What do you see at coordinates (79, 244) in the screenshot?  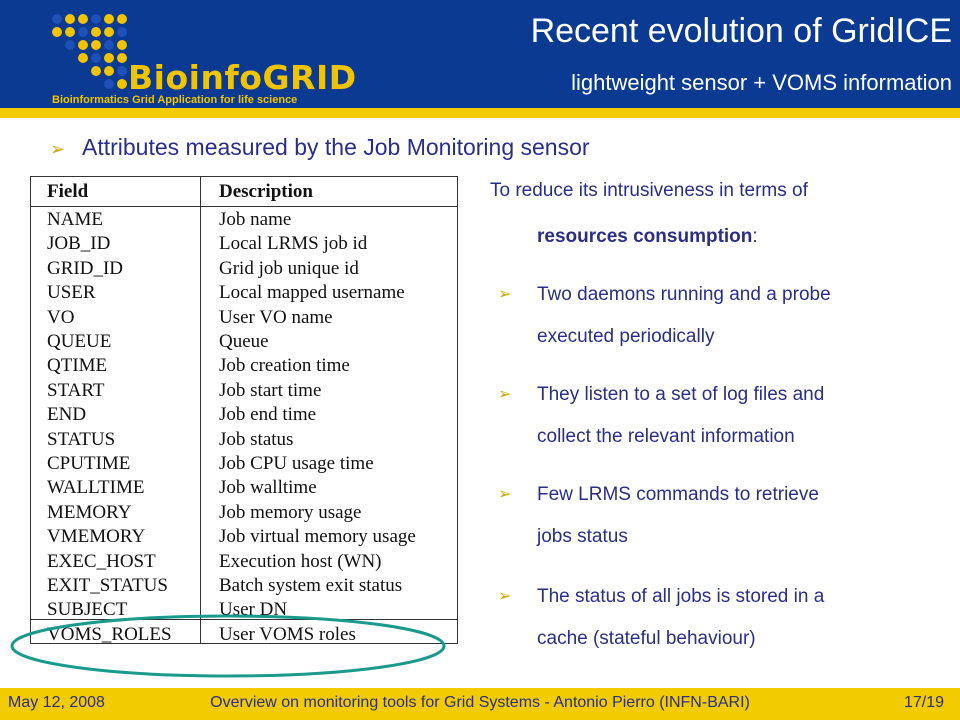 I see `table-cell-field: JOB_ID` at bounding box center [79, 244].